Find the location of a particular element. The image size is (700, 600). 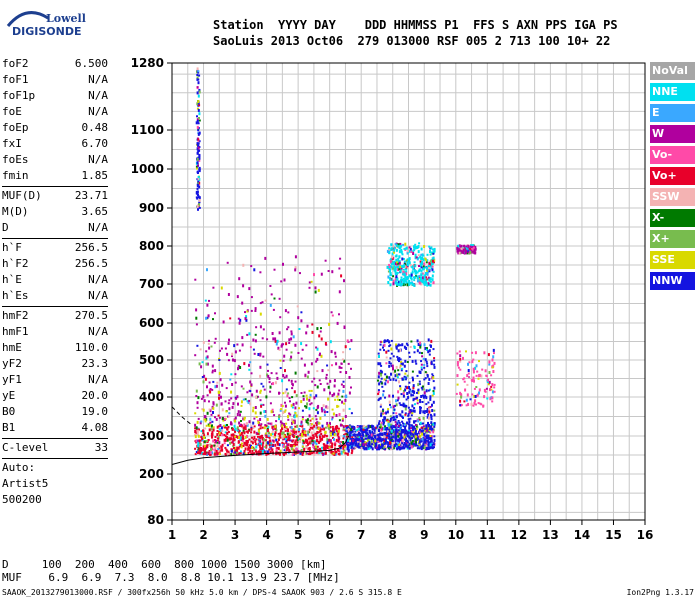

y-tick-label: 900 is located at coordinates (151, 208).